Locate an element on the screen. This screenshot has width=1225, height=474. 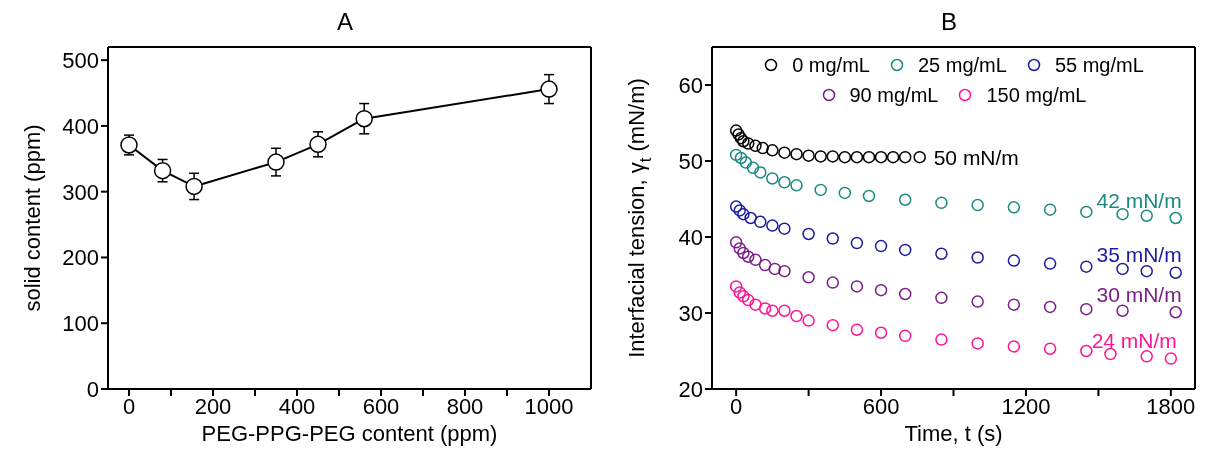
y-tick-label: 200 is located at coordinates (80, 258).